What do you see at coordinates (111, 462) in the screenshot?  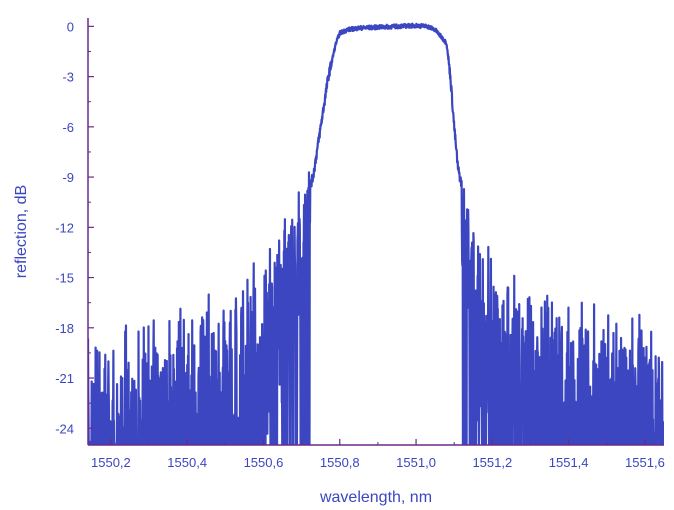 I see `x-tick-label: 1550,2` at bounding box center [111, 462].